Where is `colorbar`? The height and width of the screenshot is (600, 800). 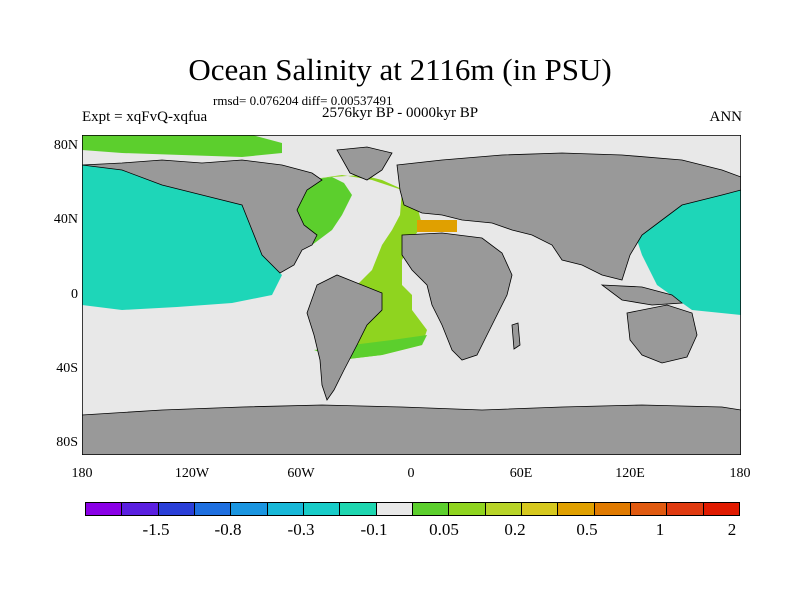
colorbar is located at coordinates (412, 509).